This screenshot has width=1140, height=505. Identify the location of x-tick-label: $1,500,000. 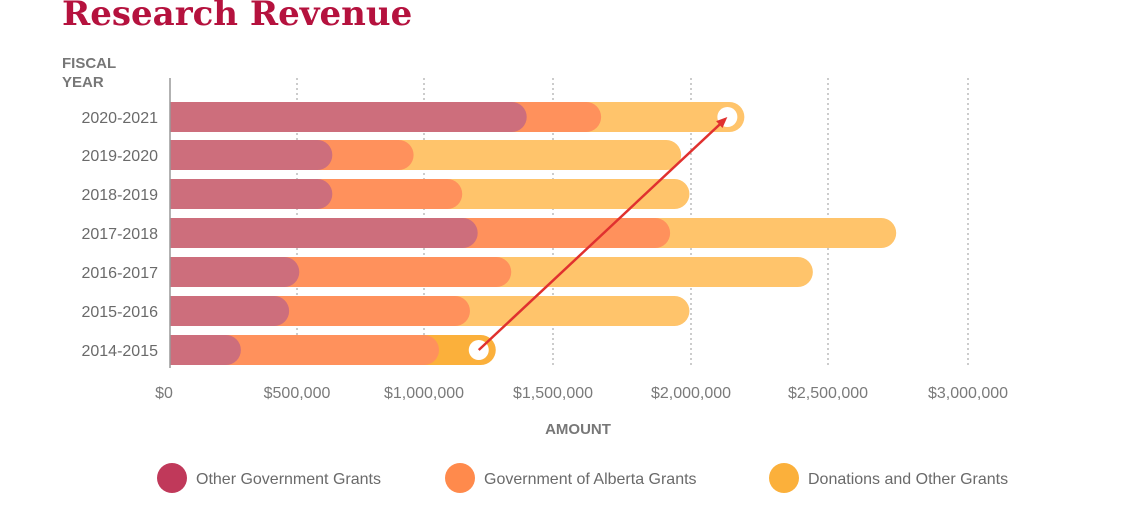
(553, 393).